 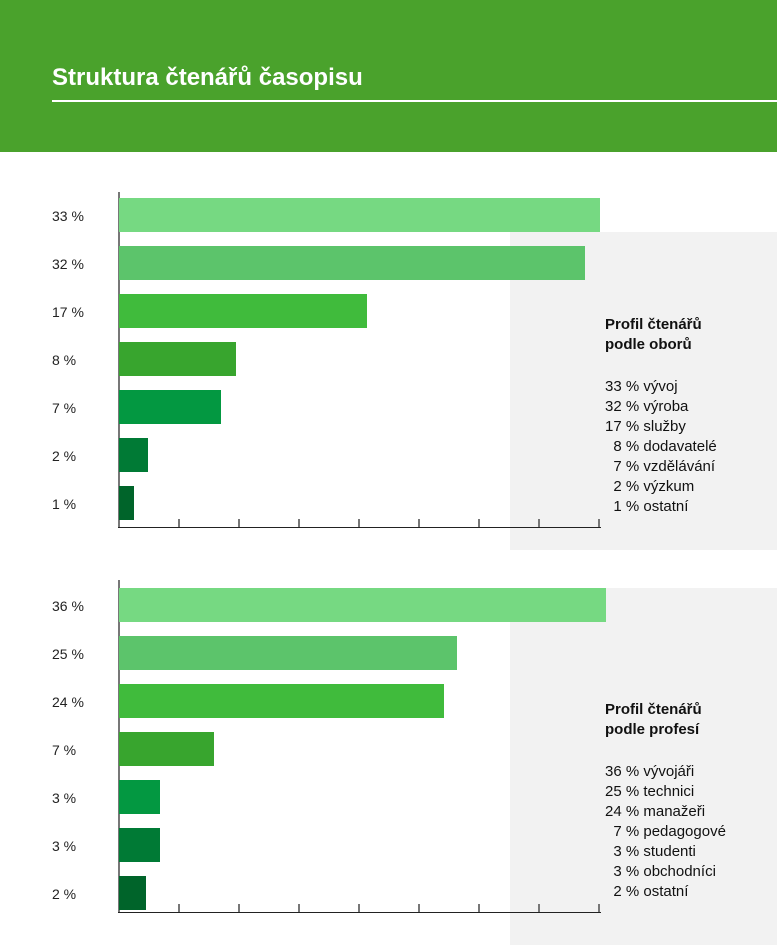 I want to click on value-label: 33 %, so click(x=68, y=216).